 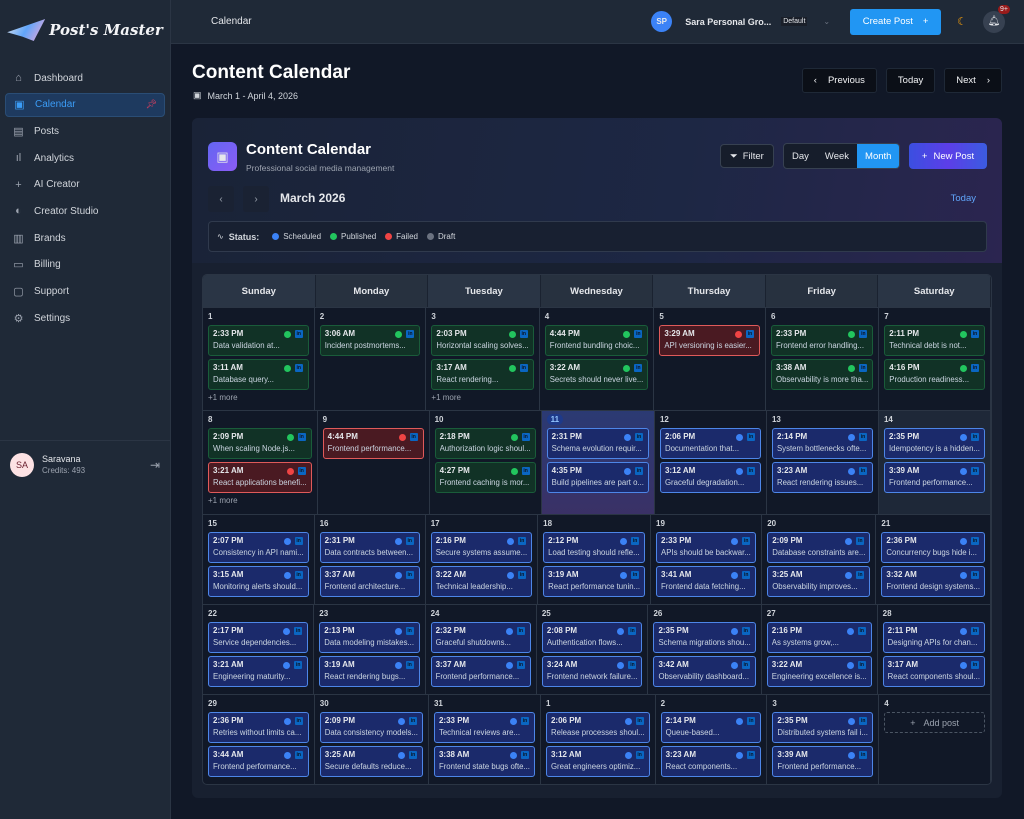 What do you see at coordinates (962, 22) in the screenshot?
I see `moon-icon: ☾` at bounding box center [962, 22].